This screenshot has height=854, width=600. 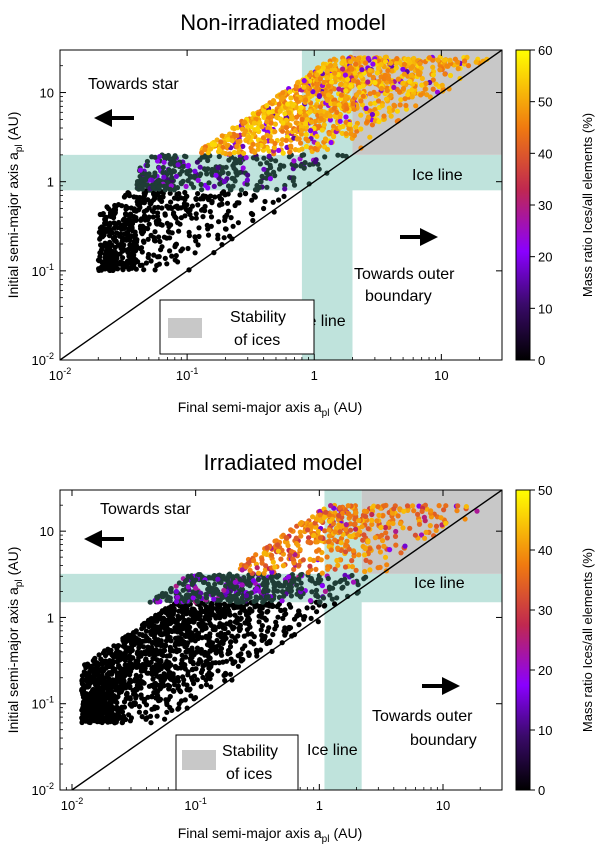 What do you see at coordinates (270, 409) in the screenshot?
I see `x-axis-label: Final semi-major axis apl (AU)` at bounding box center [270, 409].